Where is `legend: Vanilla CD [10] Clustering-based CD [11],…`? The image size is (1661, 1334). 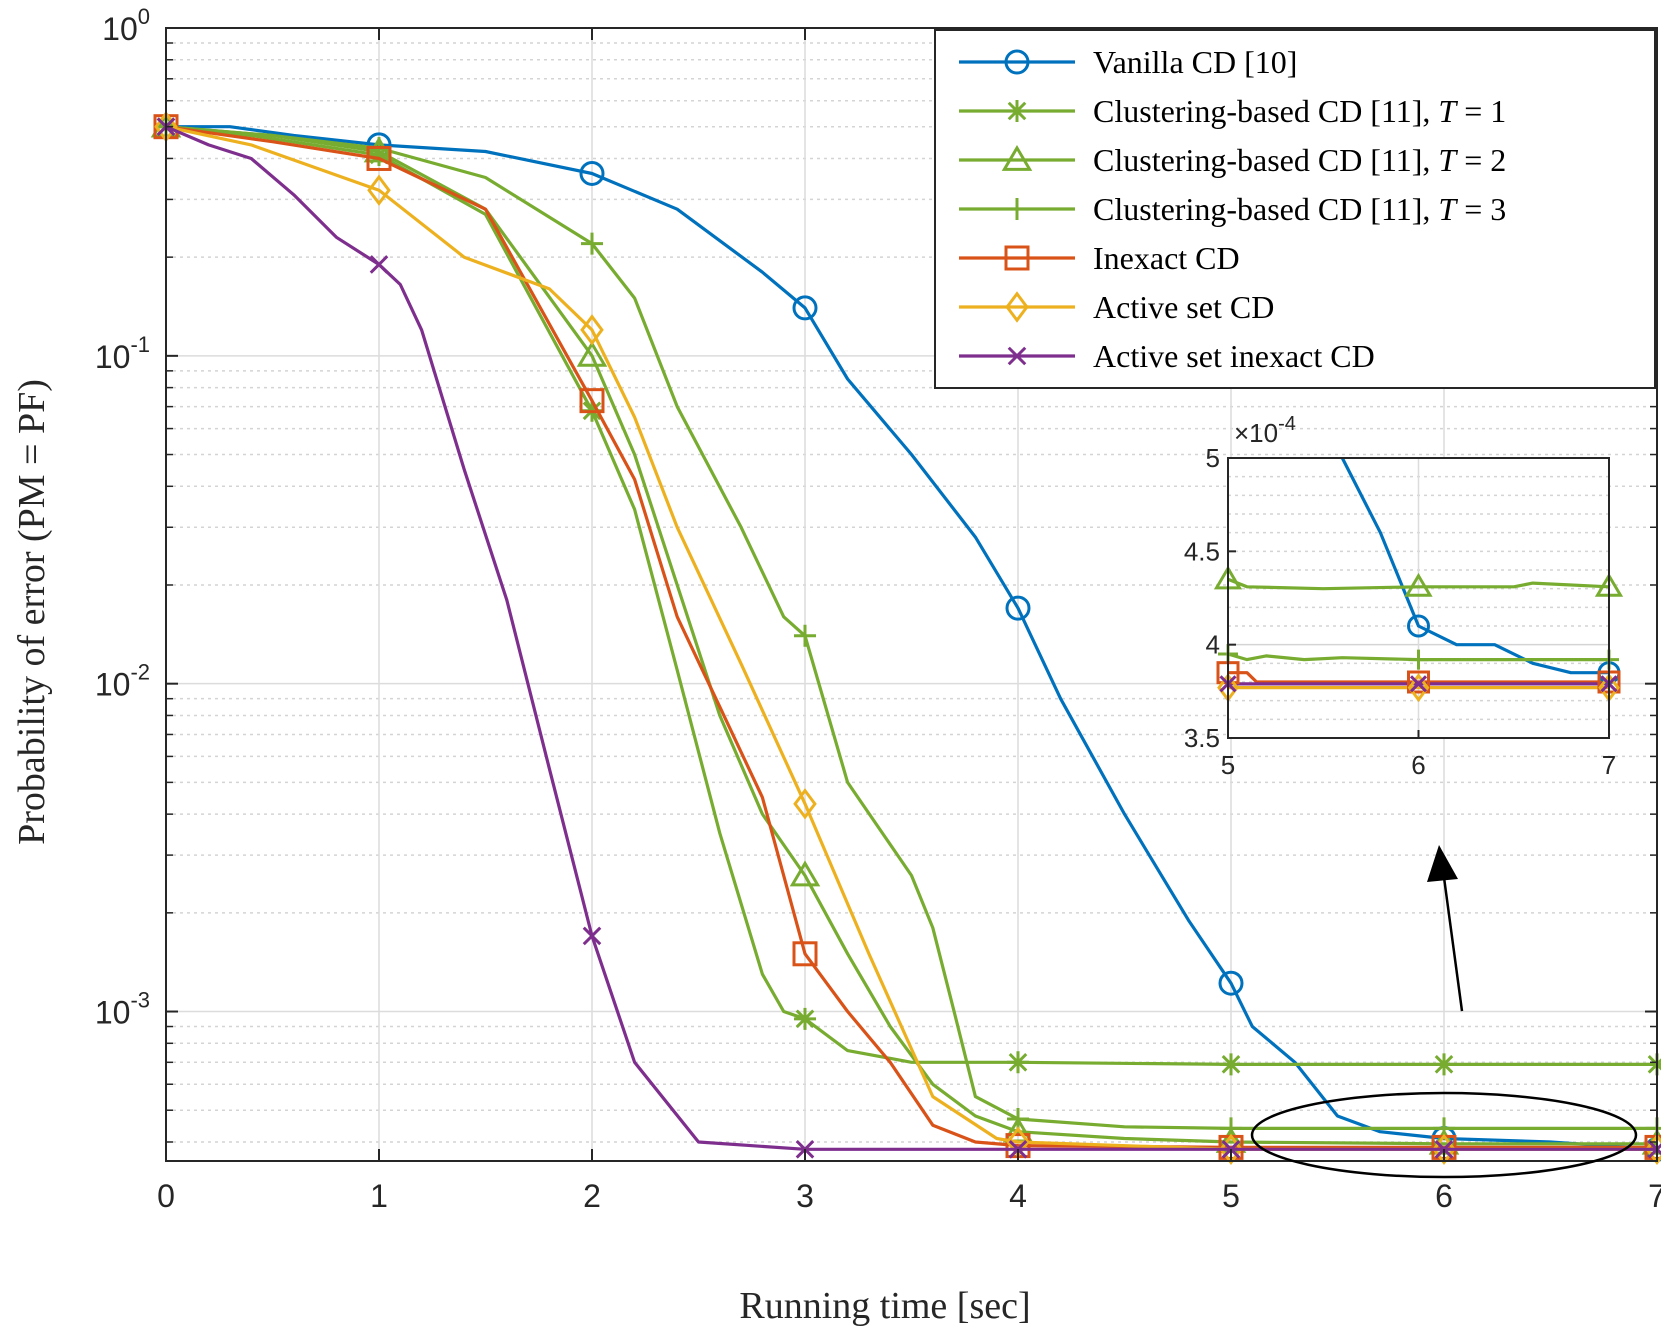
legend: Vanilla CD [10] Clustering-based CD [11],… is located at coordinates (1295, 209).